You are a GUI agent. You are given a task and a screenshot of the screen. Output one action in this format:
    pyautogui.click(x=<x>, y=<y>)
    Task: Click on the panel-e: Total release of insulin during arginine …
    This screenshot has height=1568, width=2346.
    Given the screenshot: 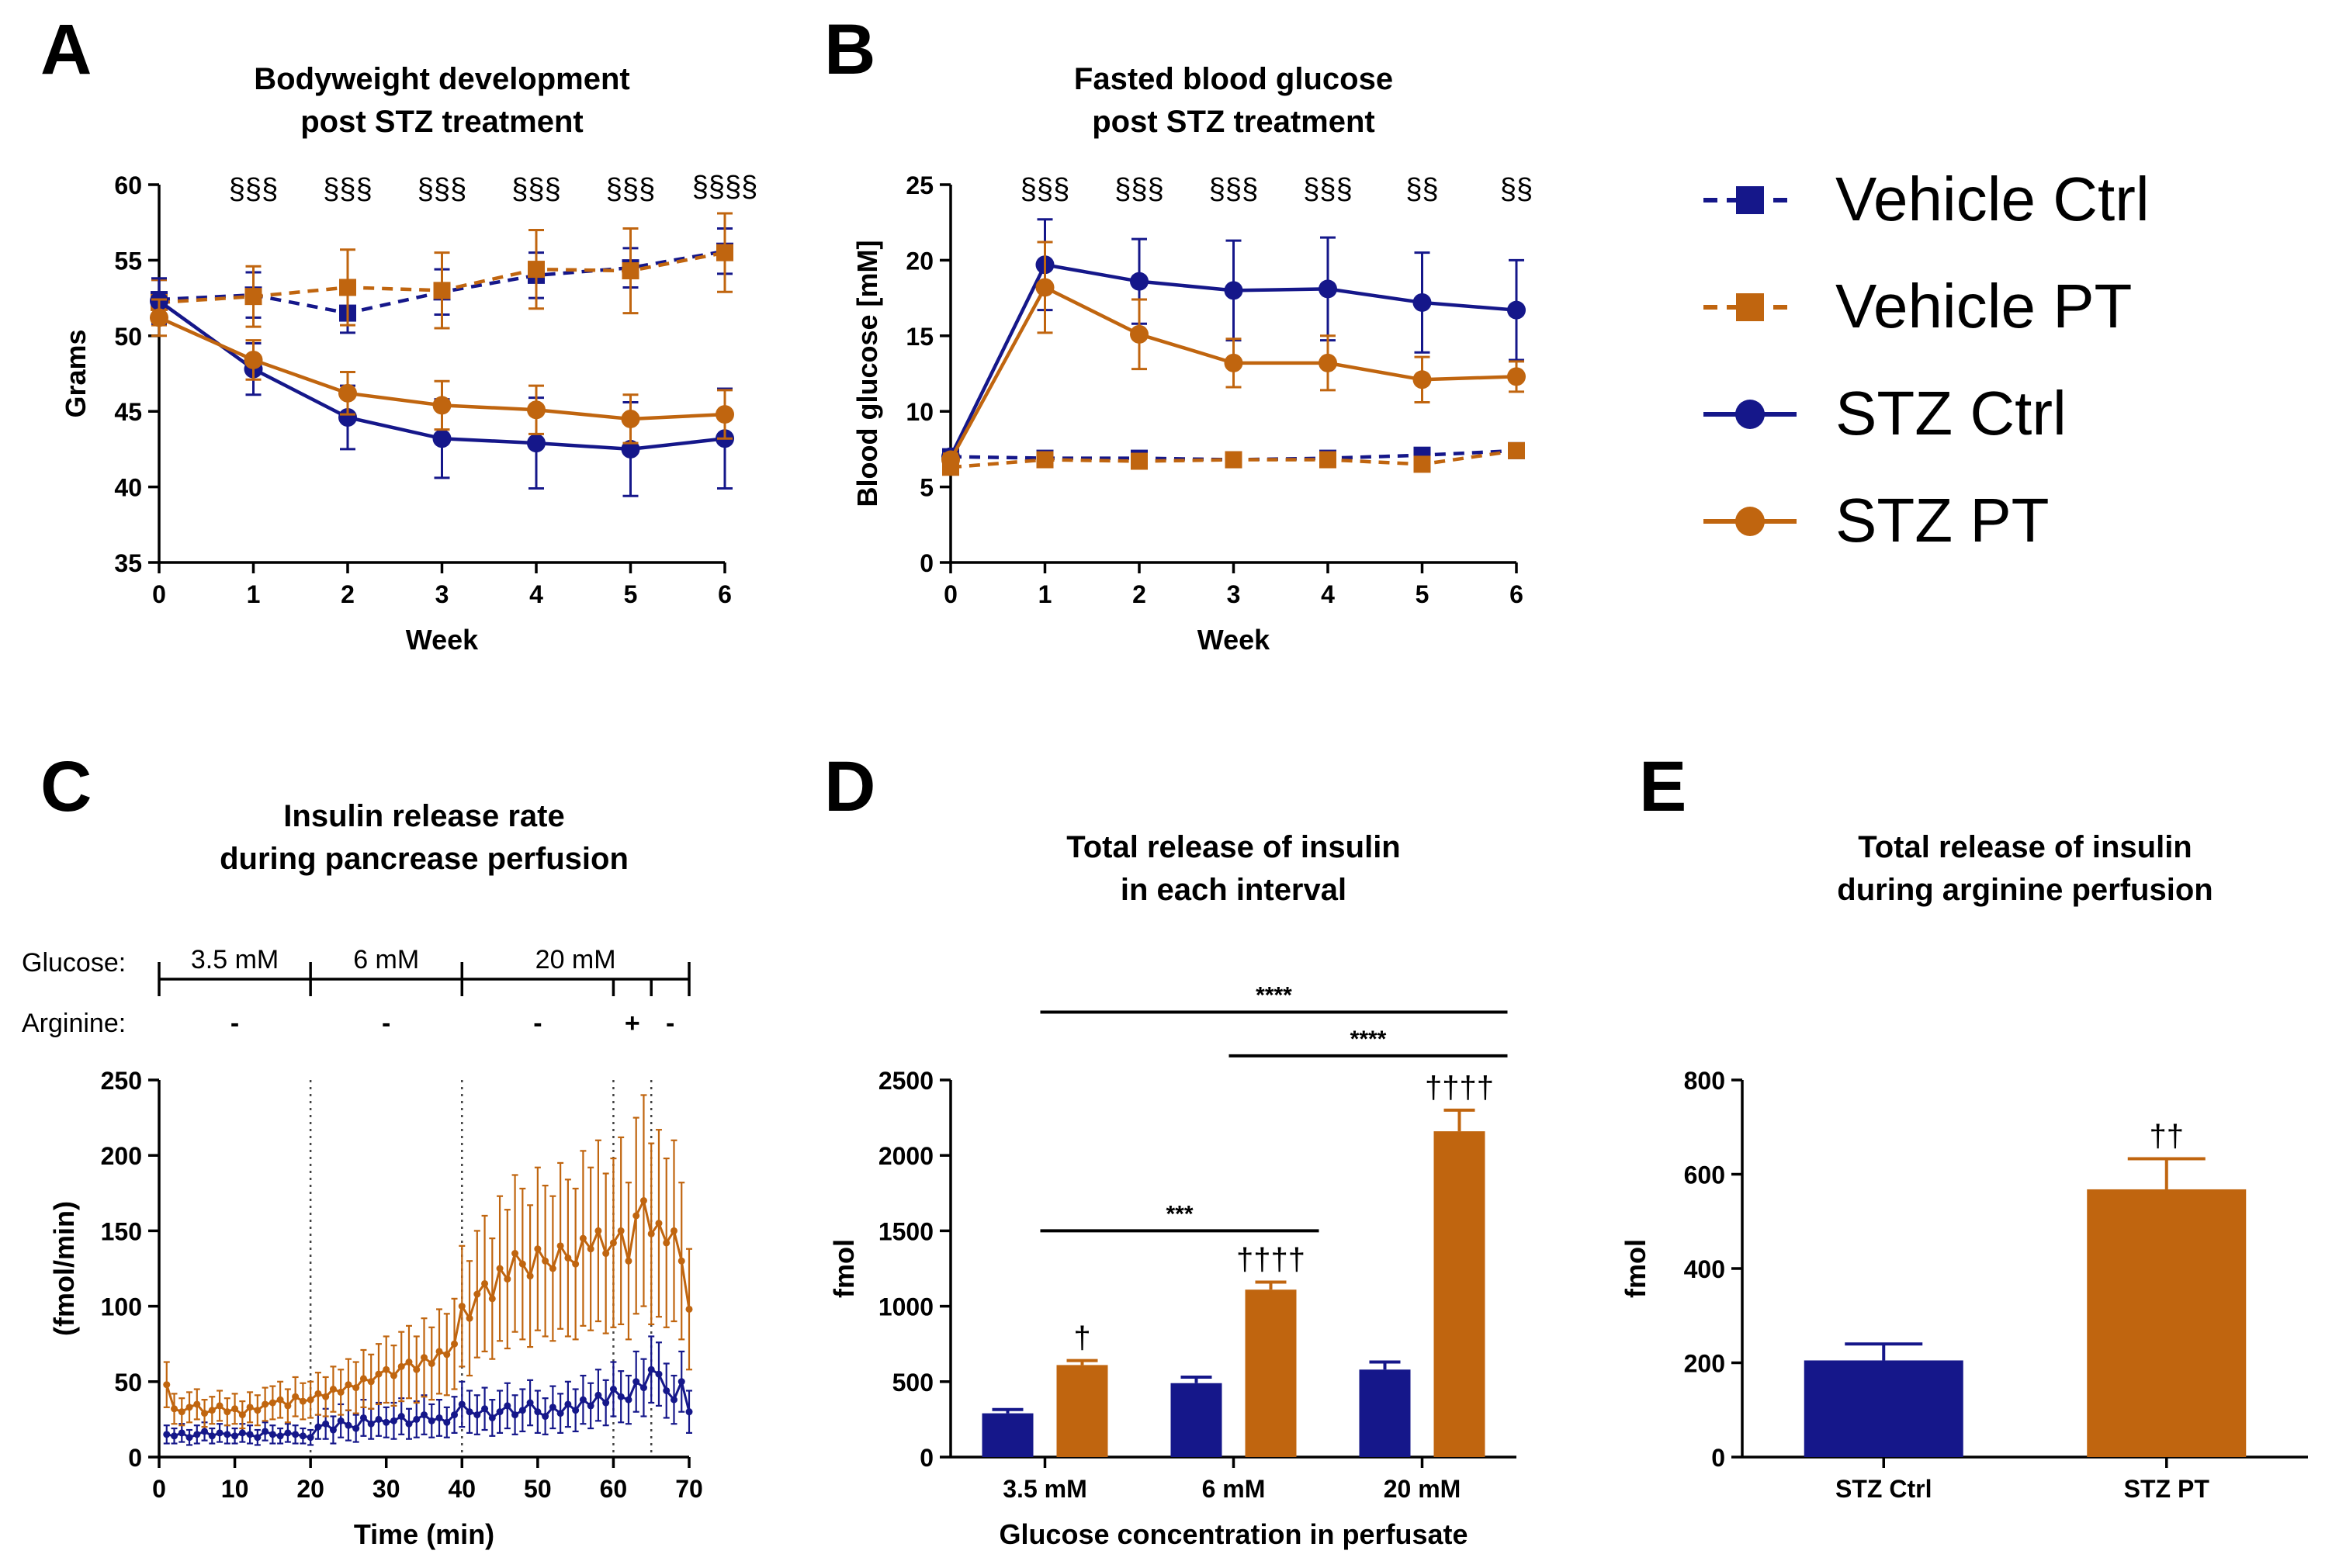 What is the action you would take?
    pyautogui.click(x=1964, y=1167)
    